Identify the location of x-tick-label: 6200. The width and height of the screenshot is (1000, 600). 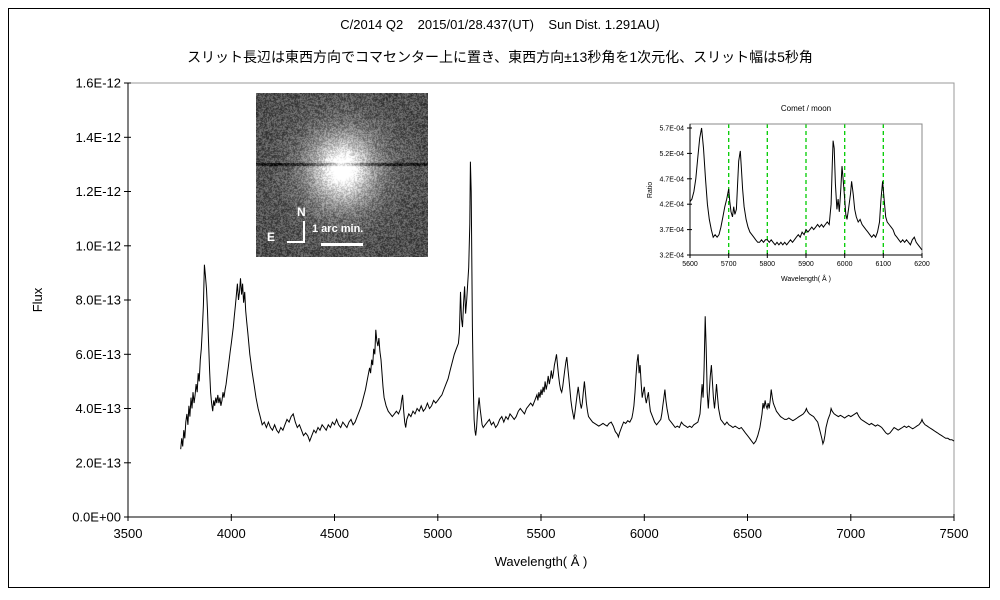
(922, 264).